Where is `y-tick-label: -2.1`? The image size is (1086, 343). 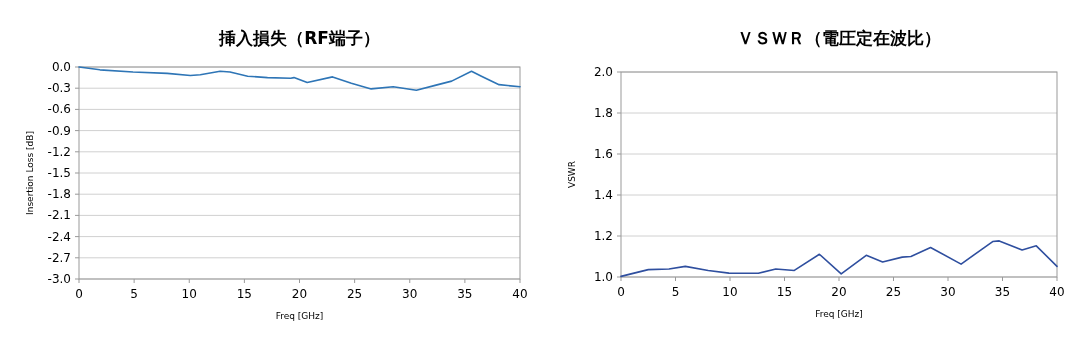
y-tick-label: -2.1 is located at coordinates (59, 215).